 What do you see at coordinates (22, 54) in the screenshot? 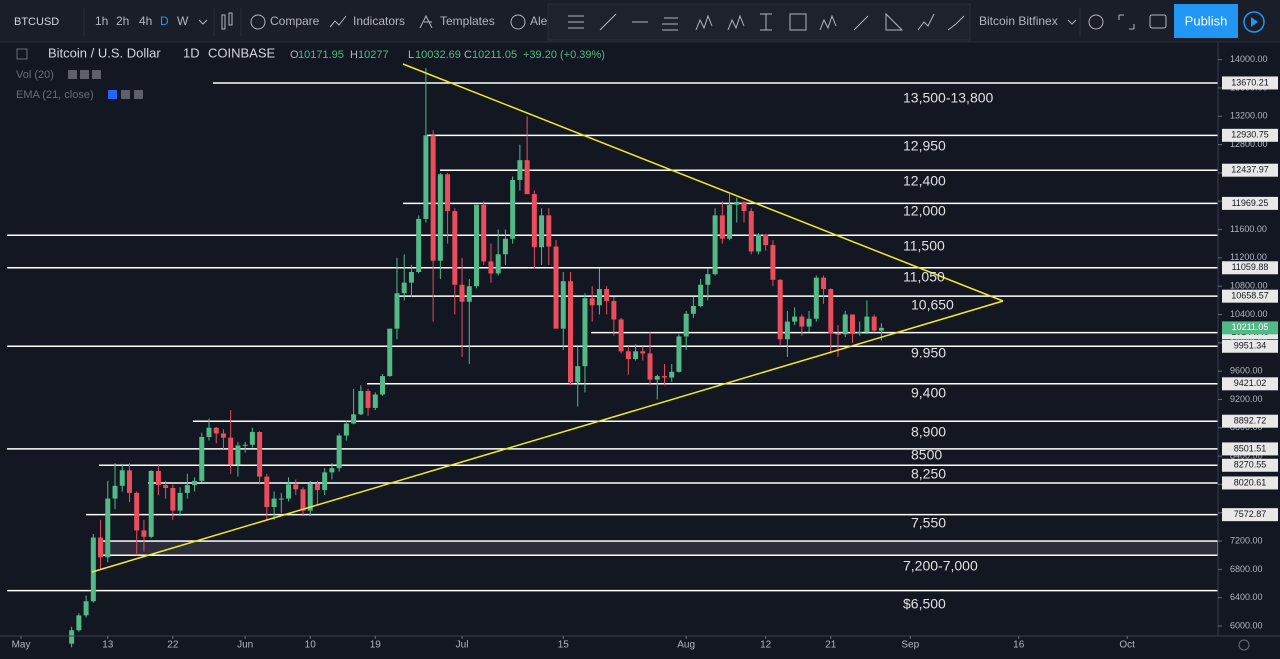
I see `collapse-icon` at bounding box center [22, 54].